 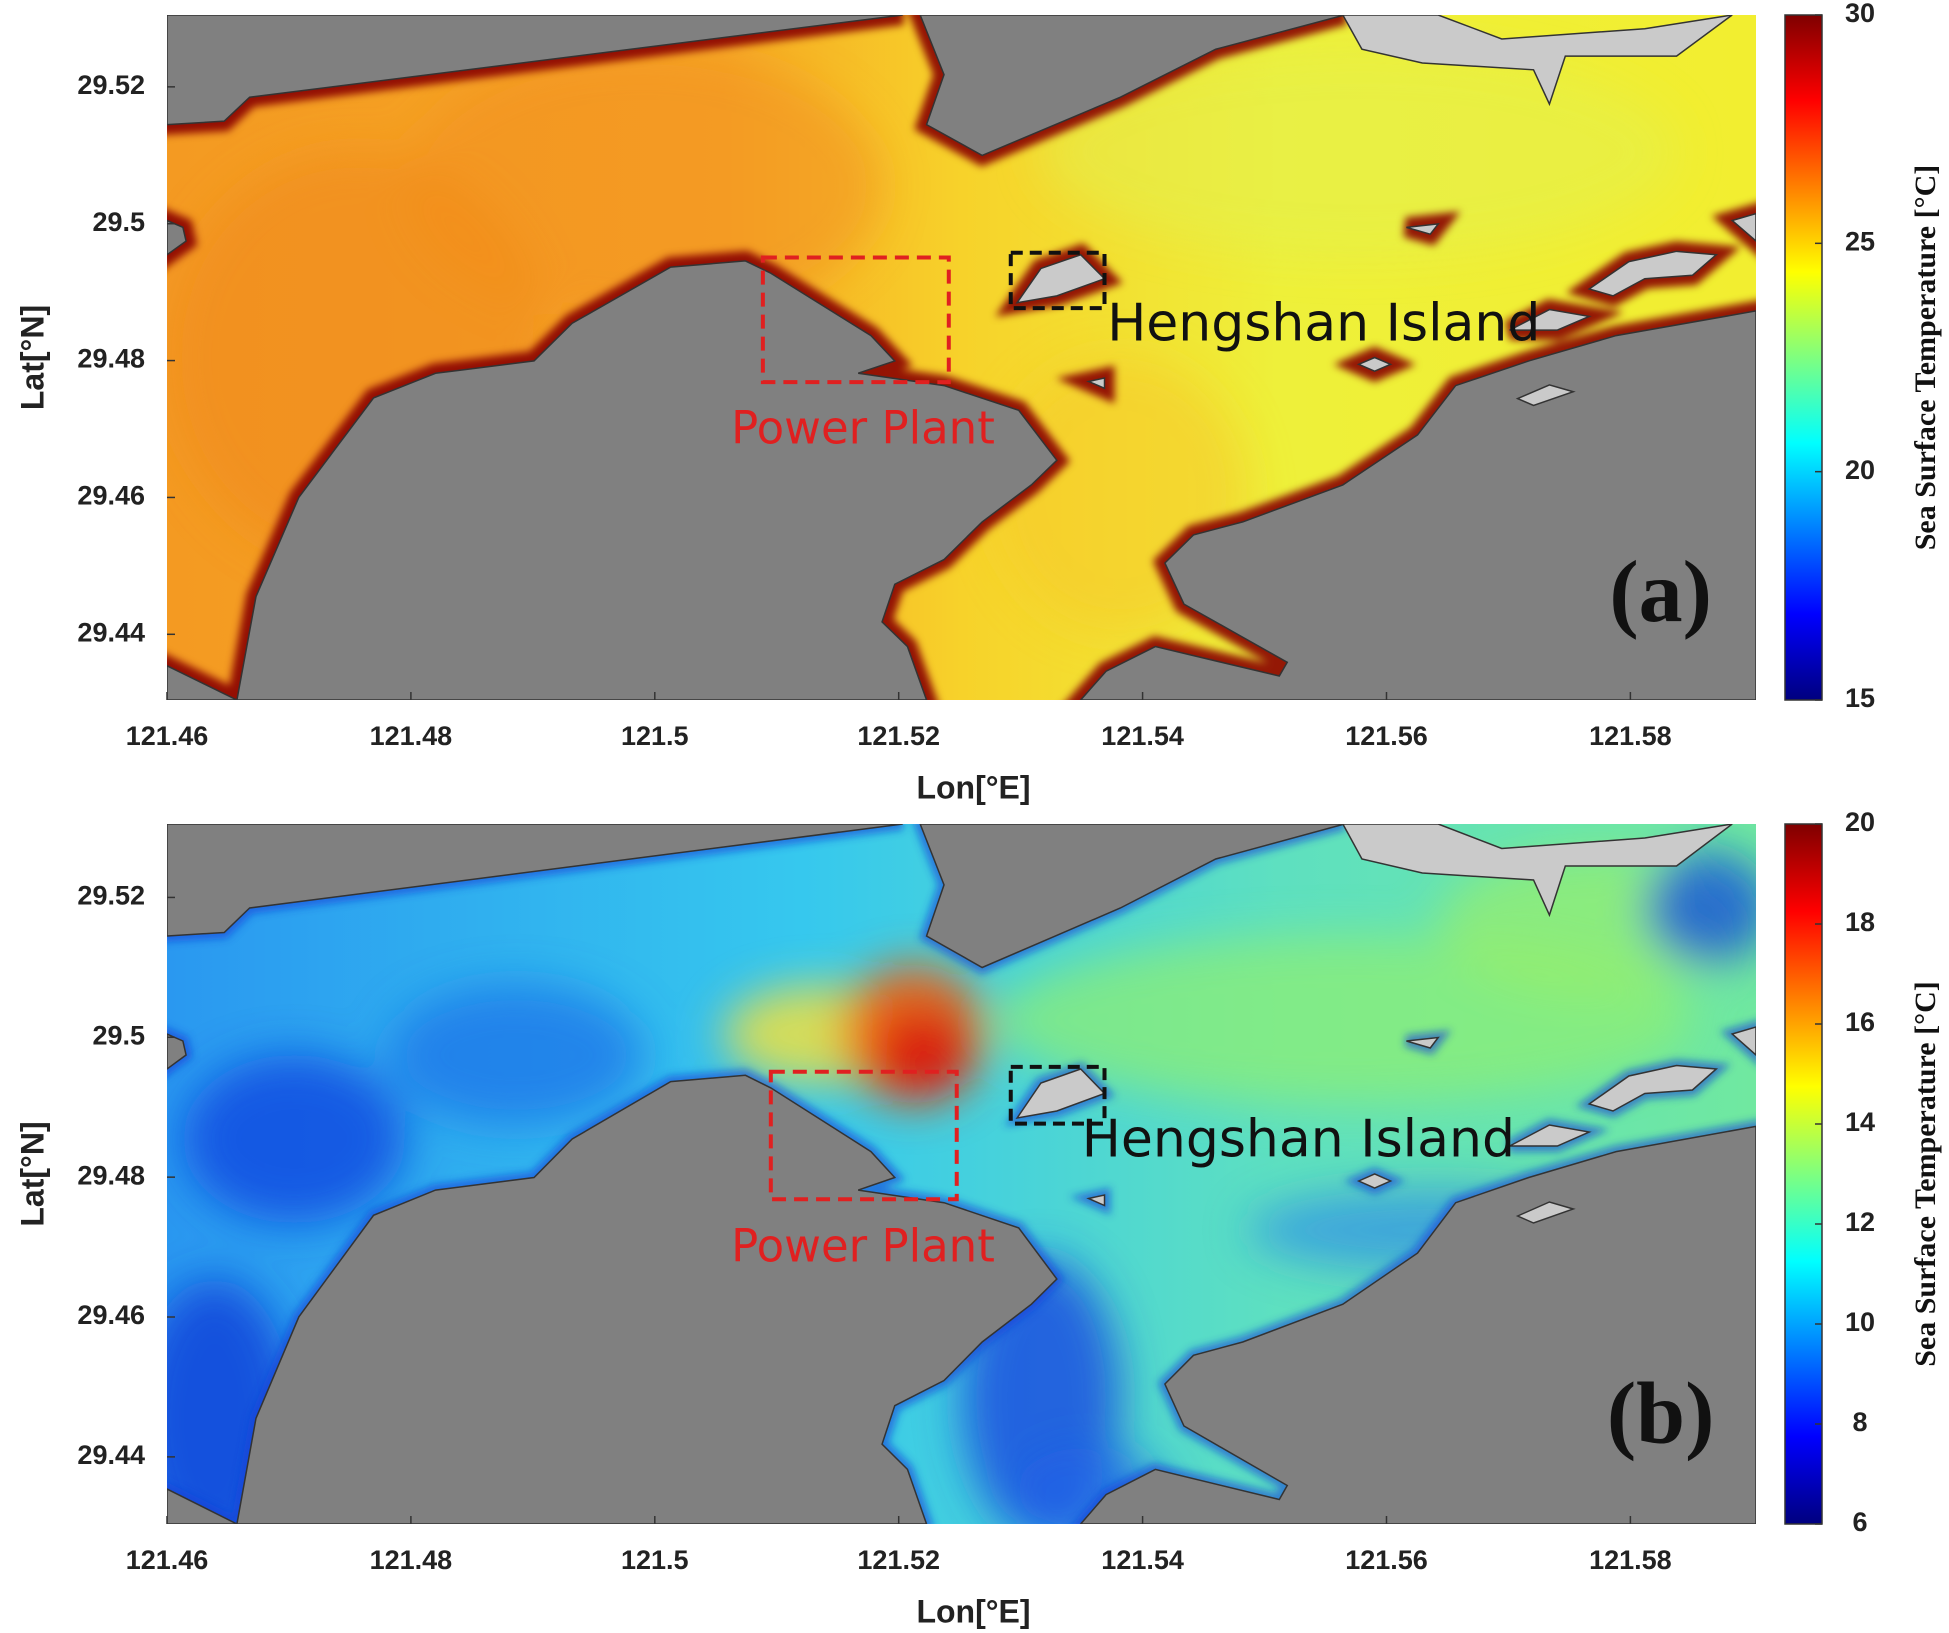 I want to click on colorbar-tick-label: 25, so click(x=1860, y=241).